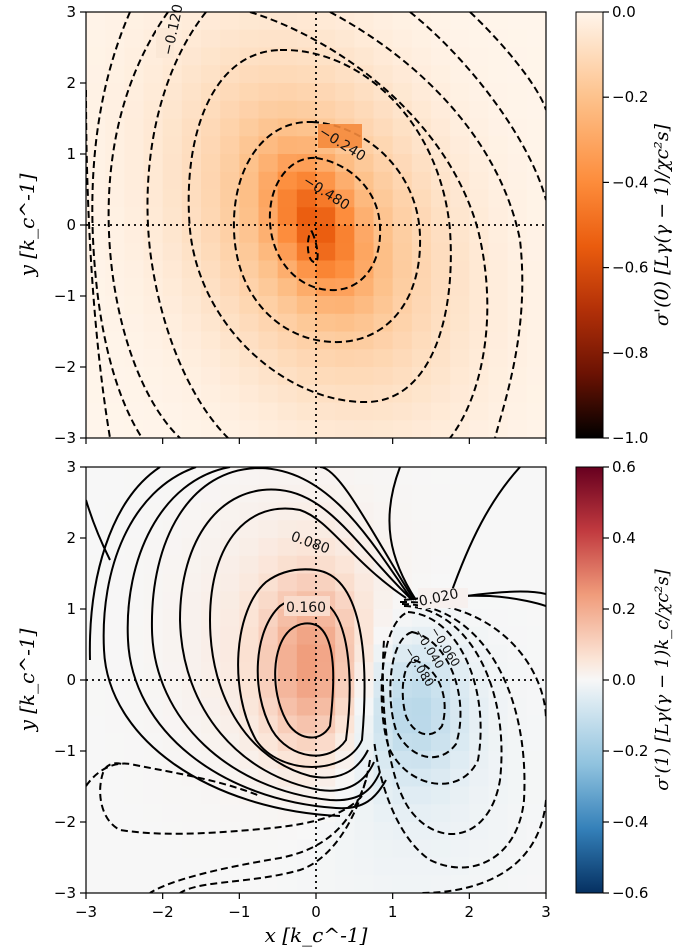 This screenshot has height=950, width=689. What do you see at coordinates (630, 182) in the screenshot?
I see `colorbar-tick-label: −0.4` at bounding box center [630, 182].